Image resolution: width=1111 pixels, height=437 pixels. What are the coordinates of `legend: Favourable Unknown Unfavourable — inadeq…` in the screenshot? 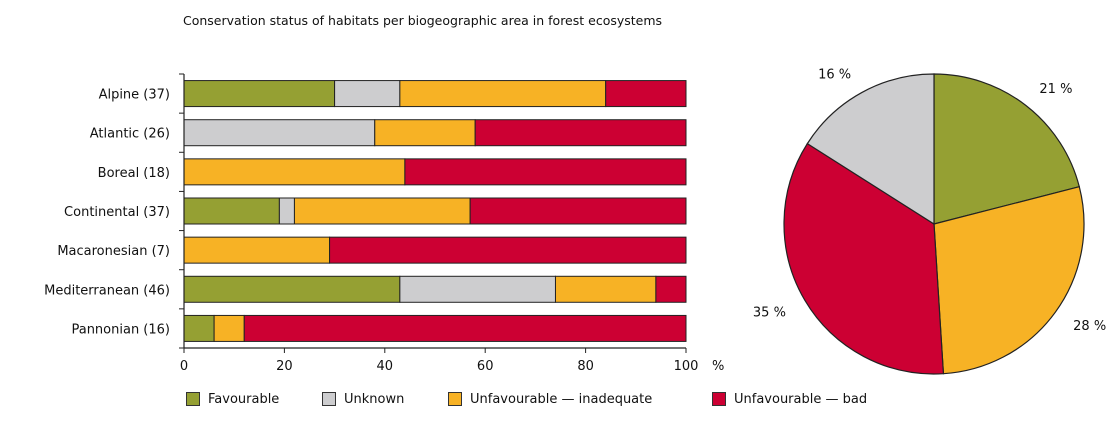 It's located at (555, 399).